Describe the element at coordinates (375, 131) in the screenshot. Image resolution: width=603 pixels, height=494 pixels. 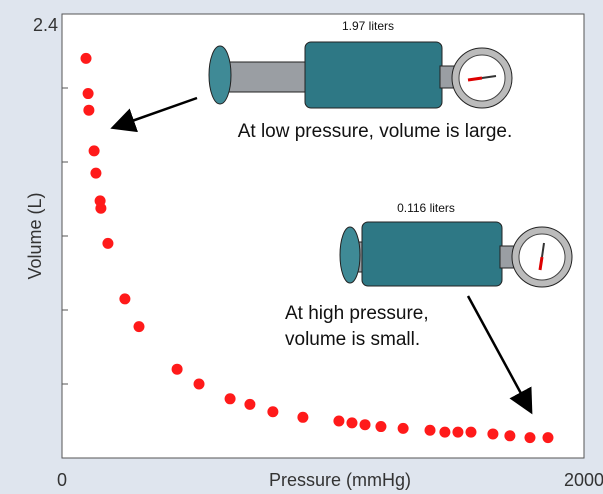
I see `annotation: At low pressure, volume is large.` at that location.